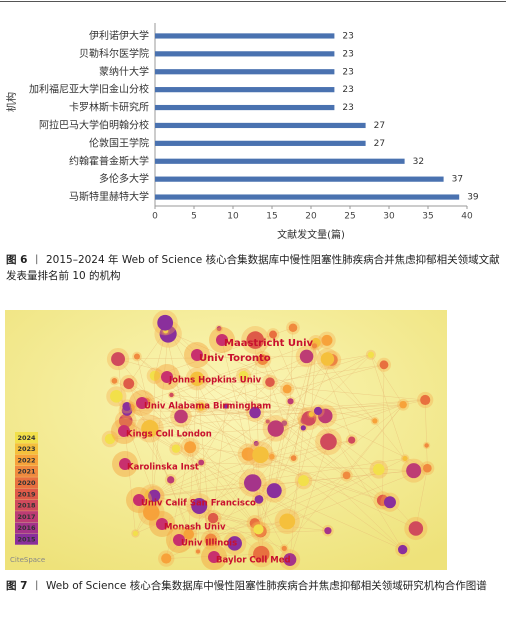 The width and height of the screenshot is (506, 620). Describe the element at coordinates (26, 528) in the screenshot. I see `legend-label: 2016` at that location.